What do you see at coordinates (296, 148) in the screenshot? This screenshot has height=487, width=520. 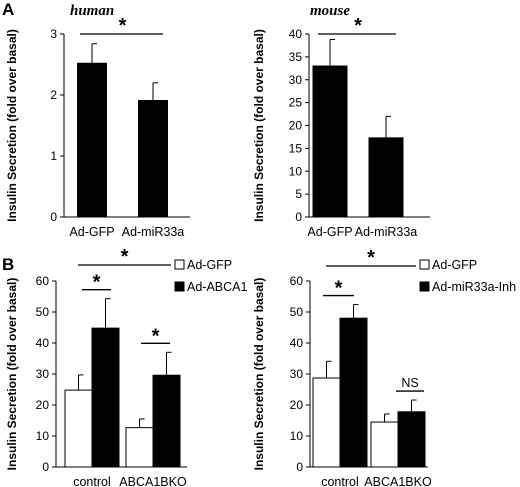 I see `y-tick-label: 15` at bounding box center [296, 148].